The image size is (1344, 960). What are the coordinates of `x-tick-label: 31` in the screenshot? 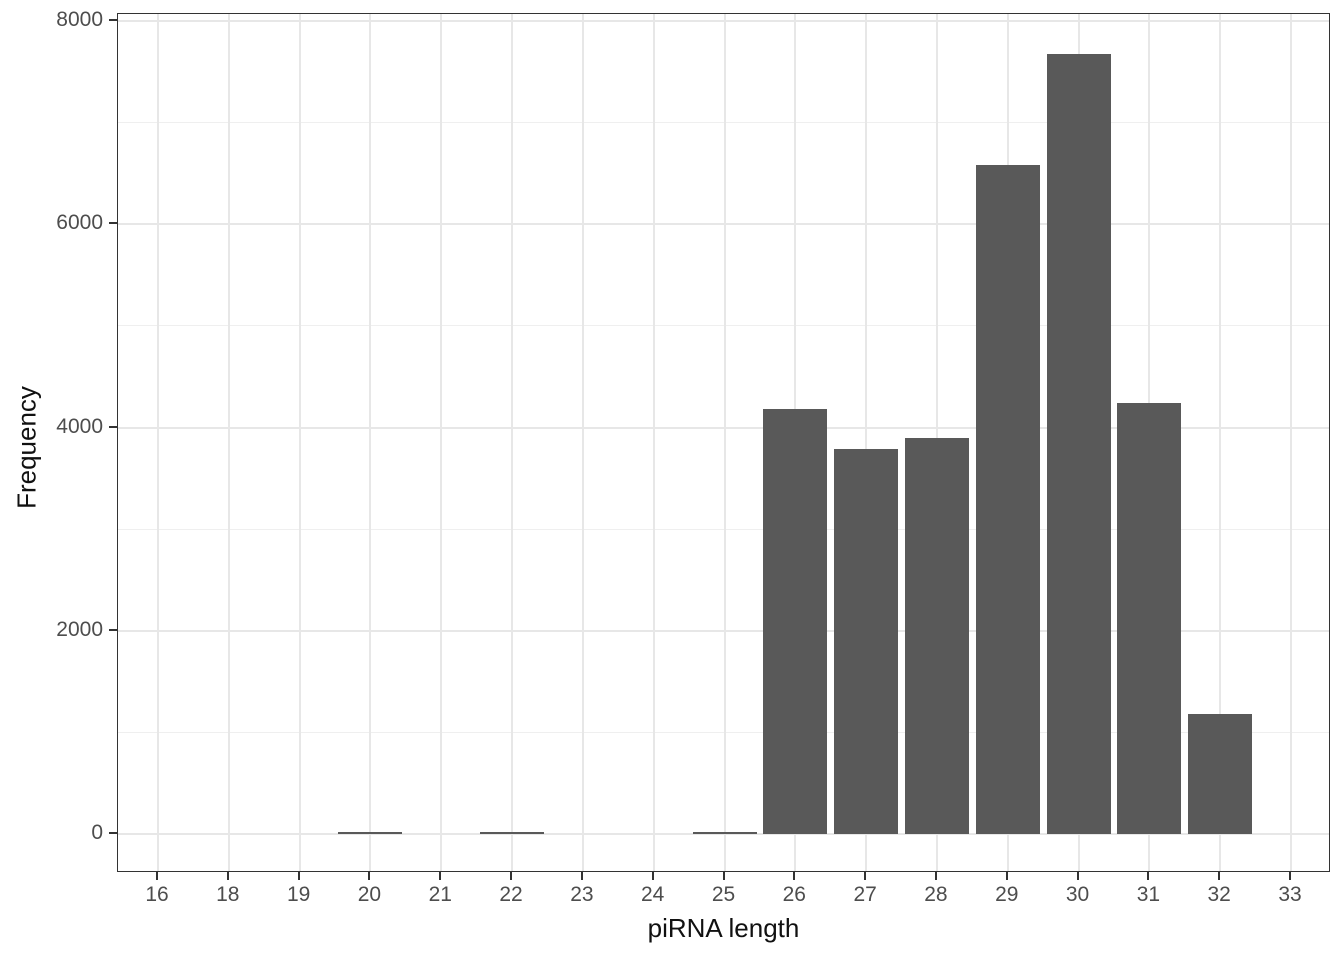 It's located at (1148, 894).